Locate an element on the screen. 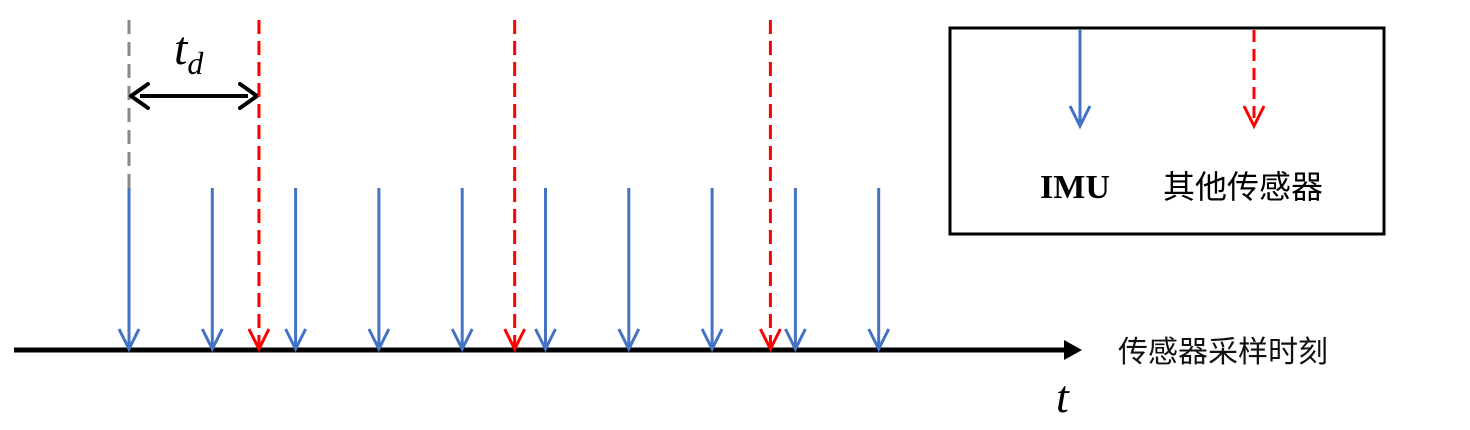  legend-other-label: 其他传感器 is located at coordinates (1243, 187).